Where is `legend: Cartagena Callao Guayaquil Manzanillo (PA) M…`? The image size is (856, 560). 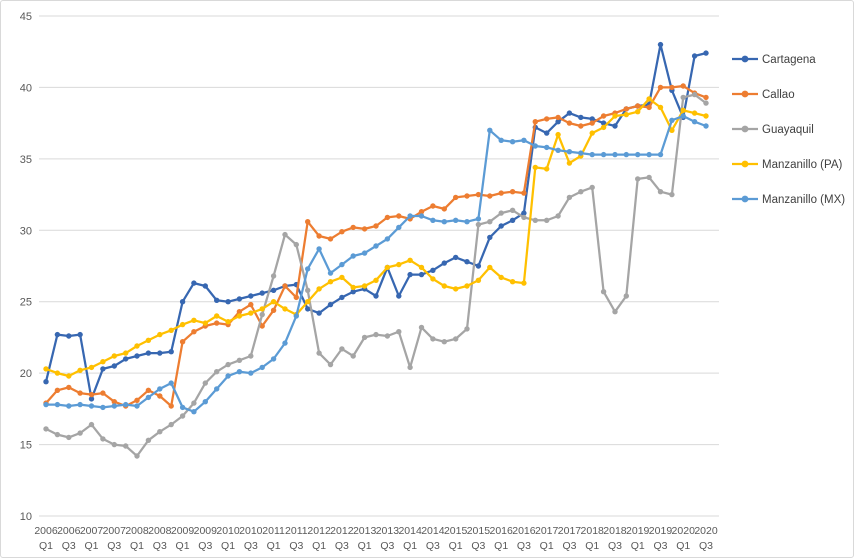
legend: Cartagena Callao Guayaquil Manzanillo (PA) M… is located at coordinates (788, 130).